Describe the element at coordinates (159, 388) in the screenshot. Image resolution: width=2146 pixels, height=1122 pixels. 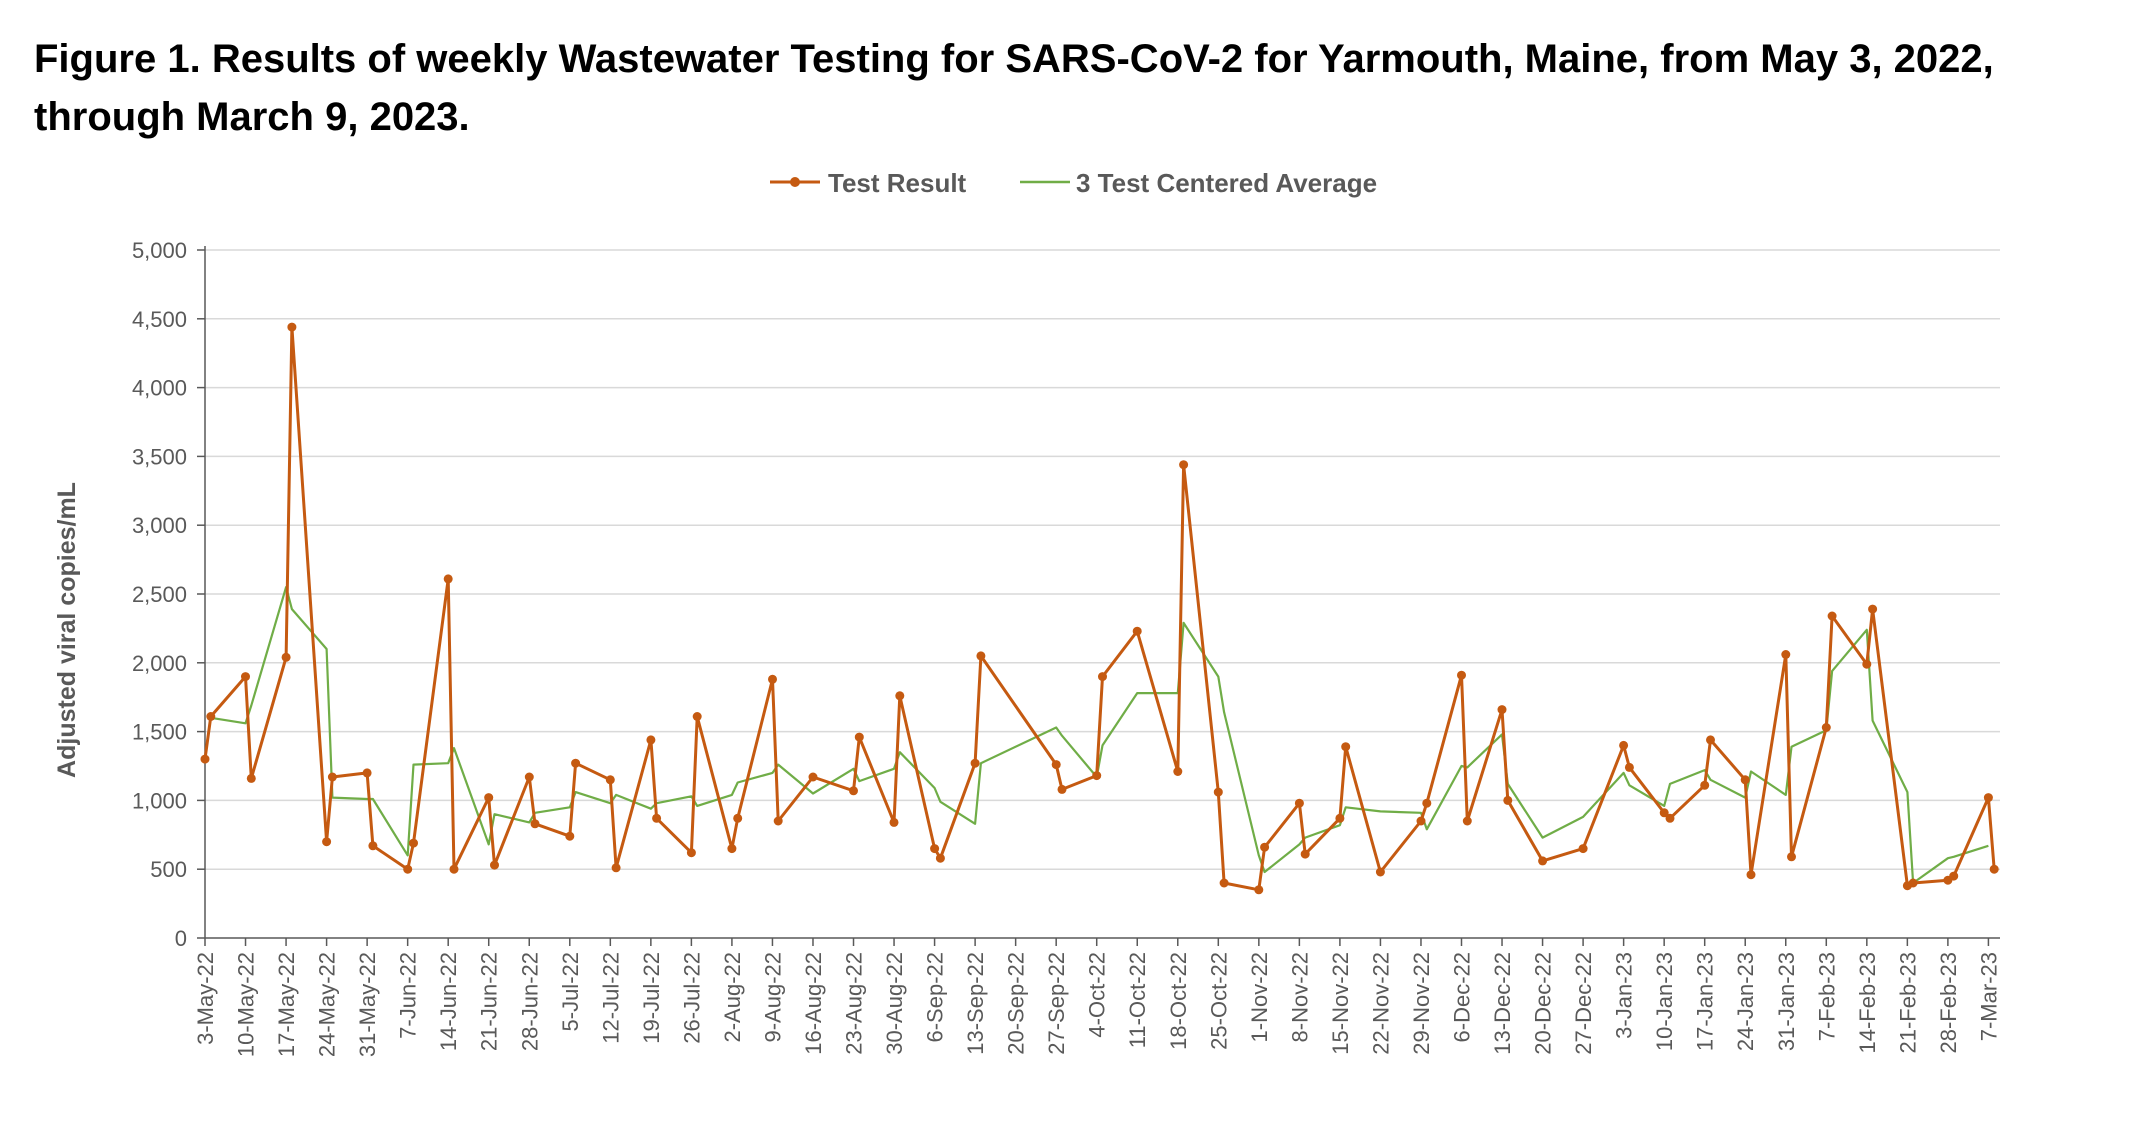
I see `y-tick-label: 4,000` at that location.